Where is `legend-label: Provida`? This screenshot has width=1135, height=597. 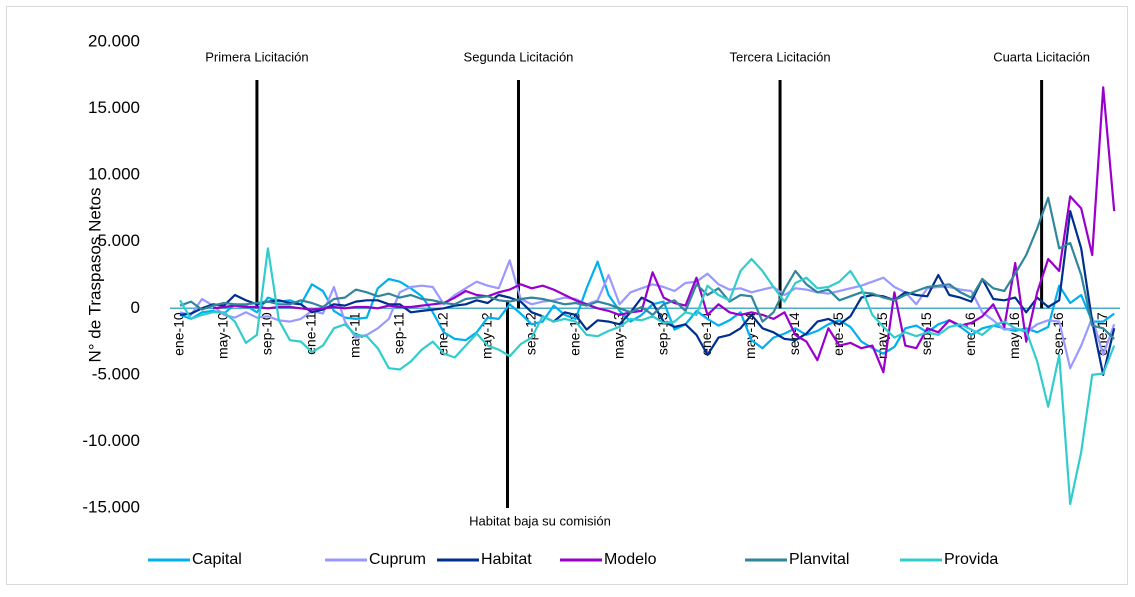
legend-label: Provida is located at coordinates (971, 559).